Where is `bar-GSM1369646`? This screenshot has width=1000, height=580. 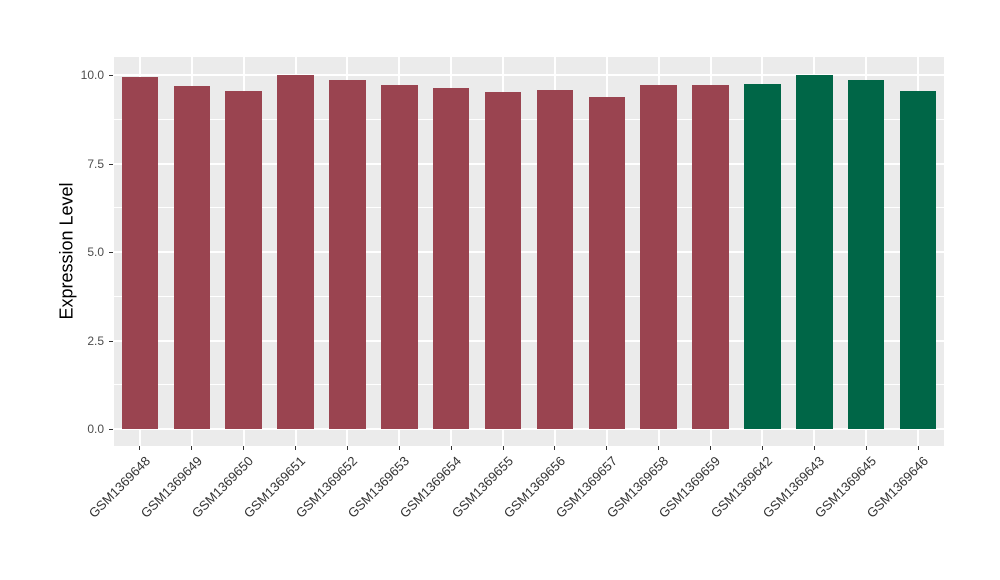
bar-GSM1369646 is located at coordinates (918, 260).